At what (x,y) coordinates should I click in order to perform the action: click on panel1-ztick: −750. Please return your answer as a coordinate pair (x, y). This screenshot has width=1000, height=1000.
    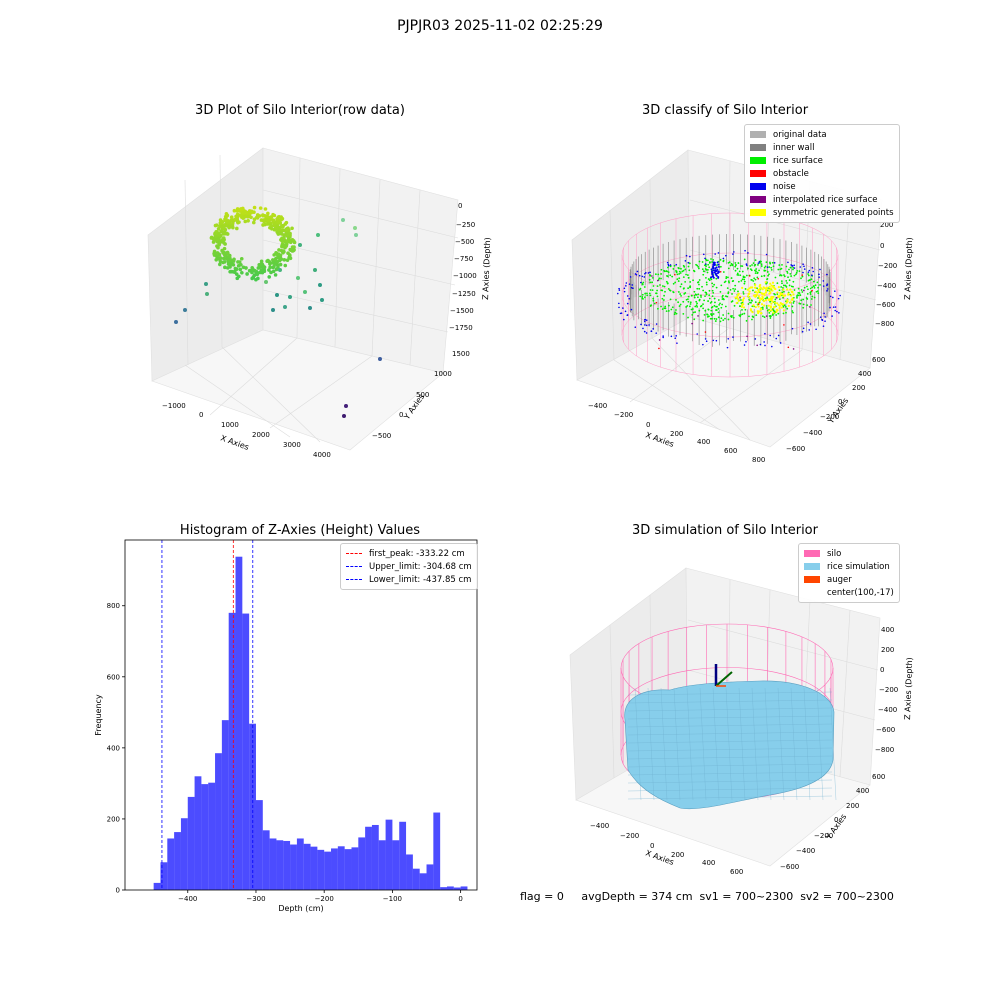
    Looking at the image, I should click on (463, 259).